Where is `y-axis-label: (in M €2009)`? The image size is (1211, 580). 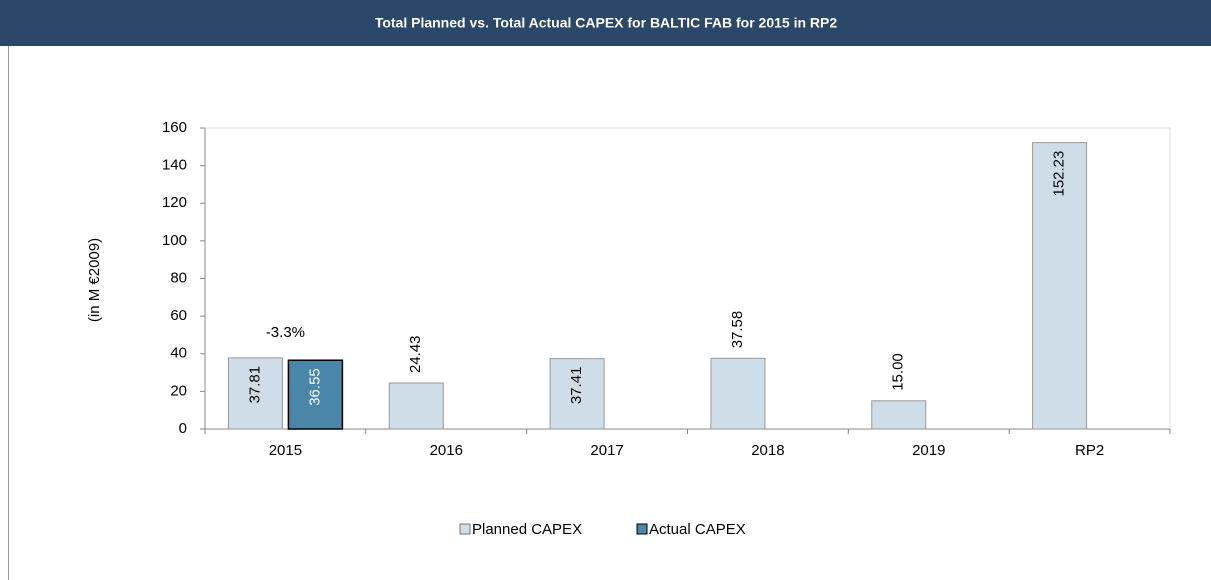 y-axis-label: (in M €2009) is located at coordinates (94, 280).